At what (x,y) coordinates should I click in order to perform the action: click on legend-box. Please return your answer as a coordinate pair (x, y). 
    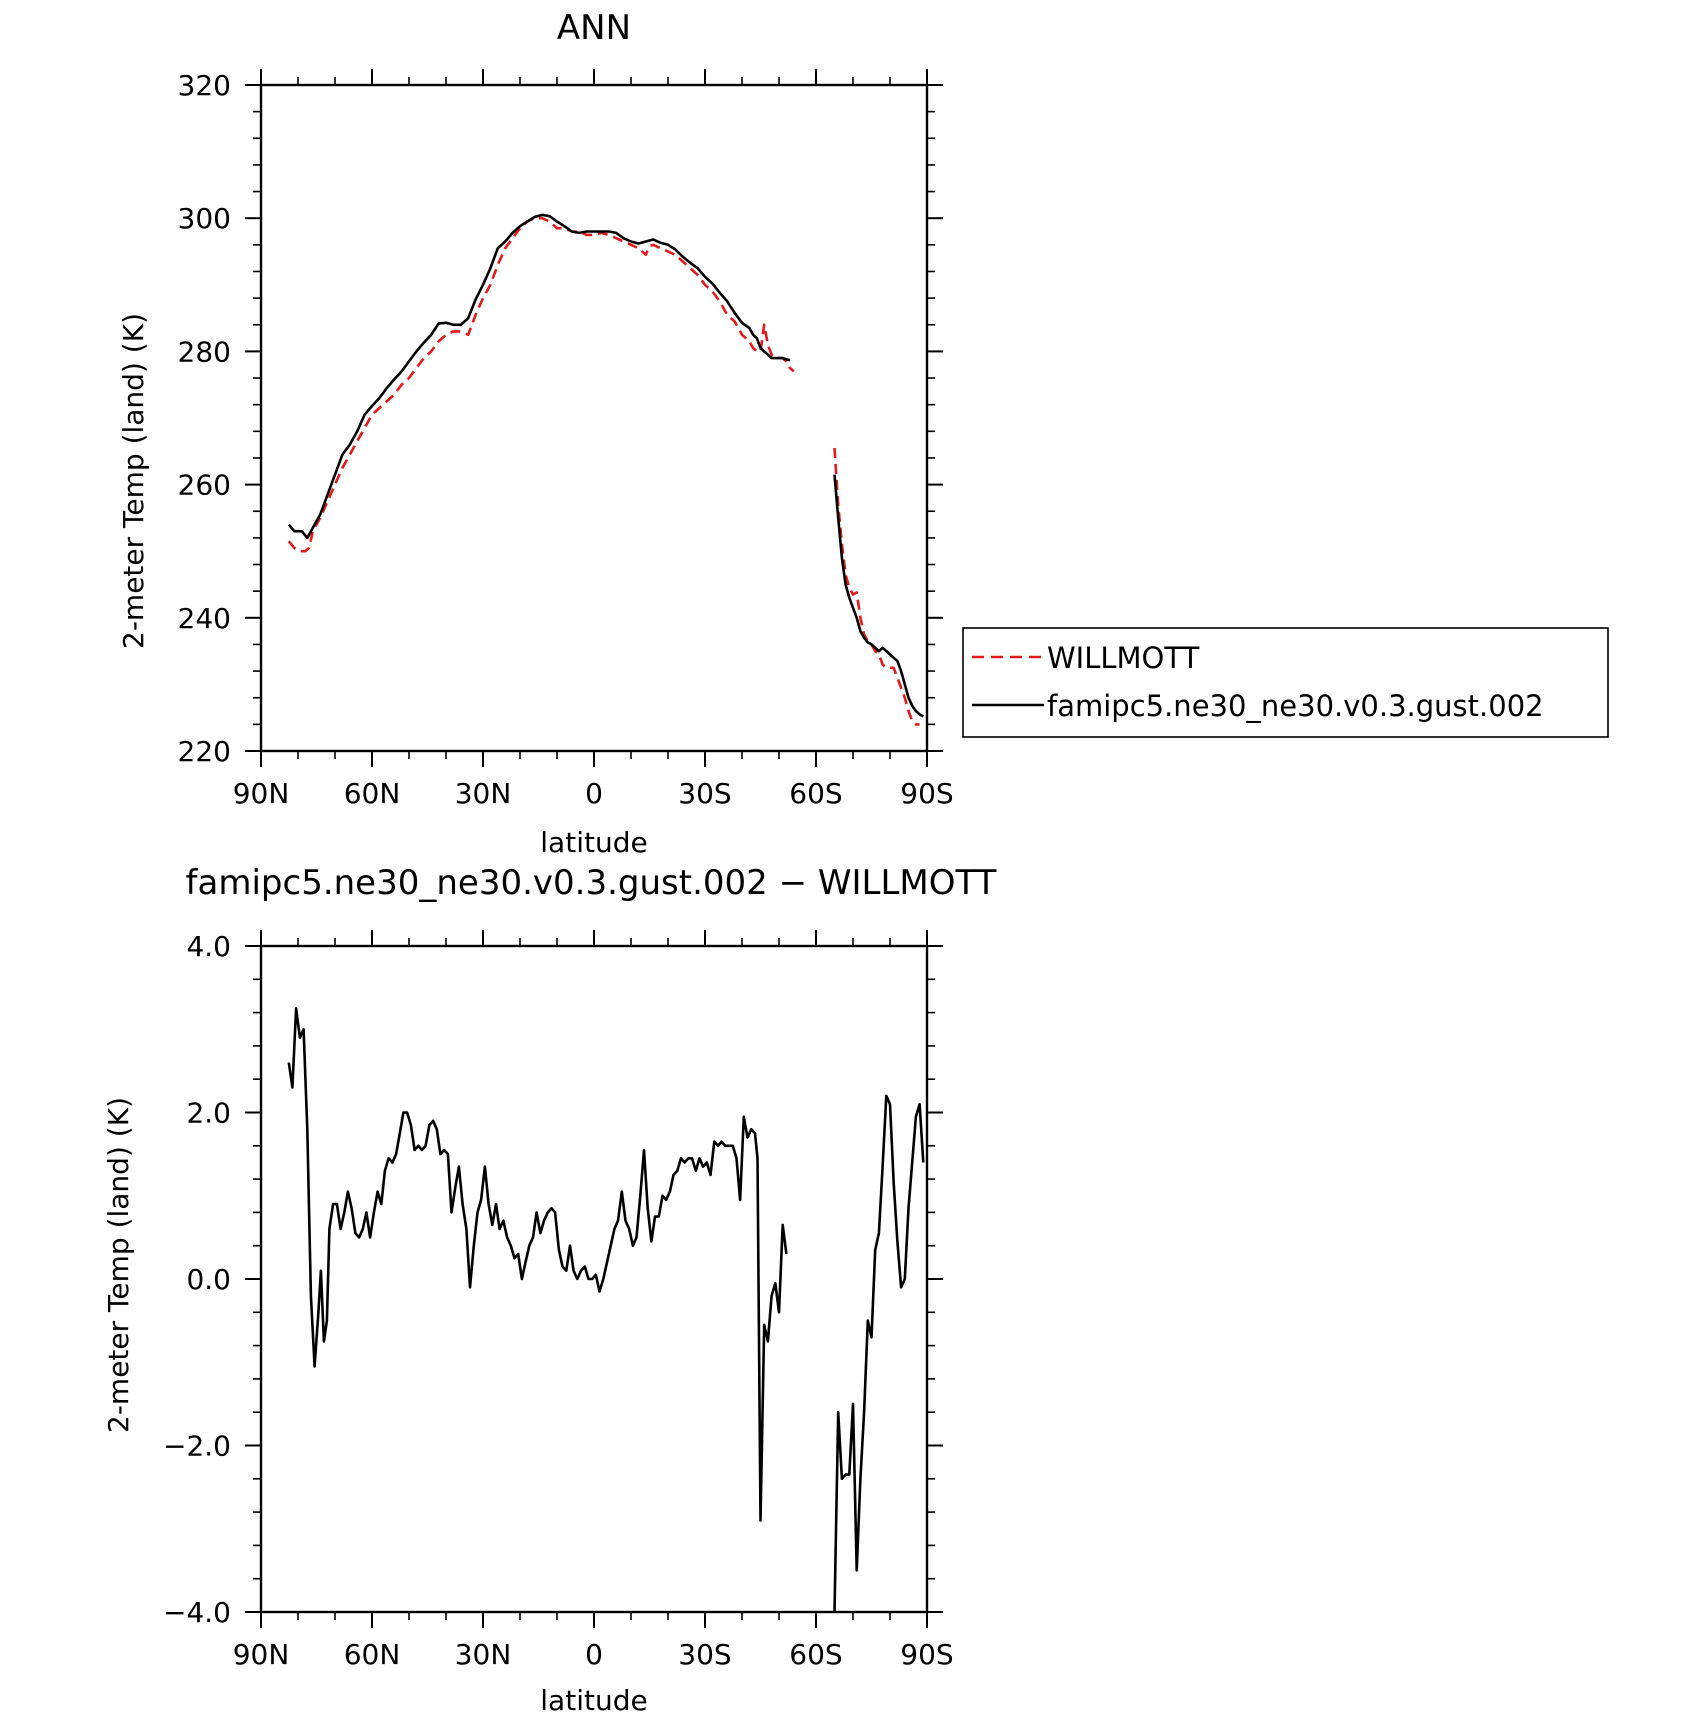
    Looking at the image, I should click on (1285, 682).